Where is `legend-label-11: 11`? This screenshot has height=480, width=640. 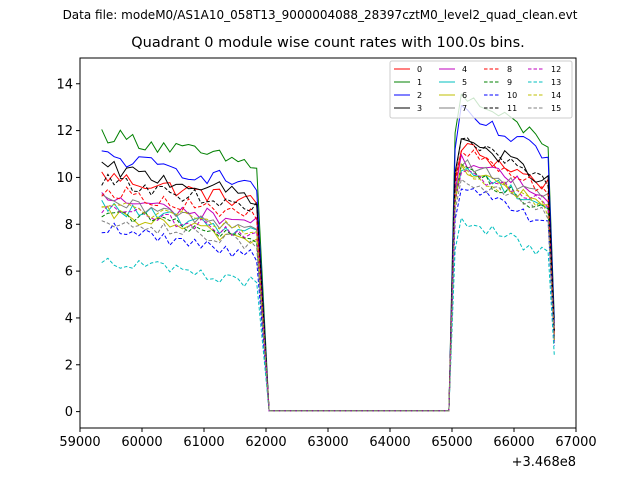 legend-label-11: 11 is located at coordinates (512, 108).